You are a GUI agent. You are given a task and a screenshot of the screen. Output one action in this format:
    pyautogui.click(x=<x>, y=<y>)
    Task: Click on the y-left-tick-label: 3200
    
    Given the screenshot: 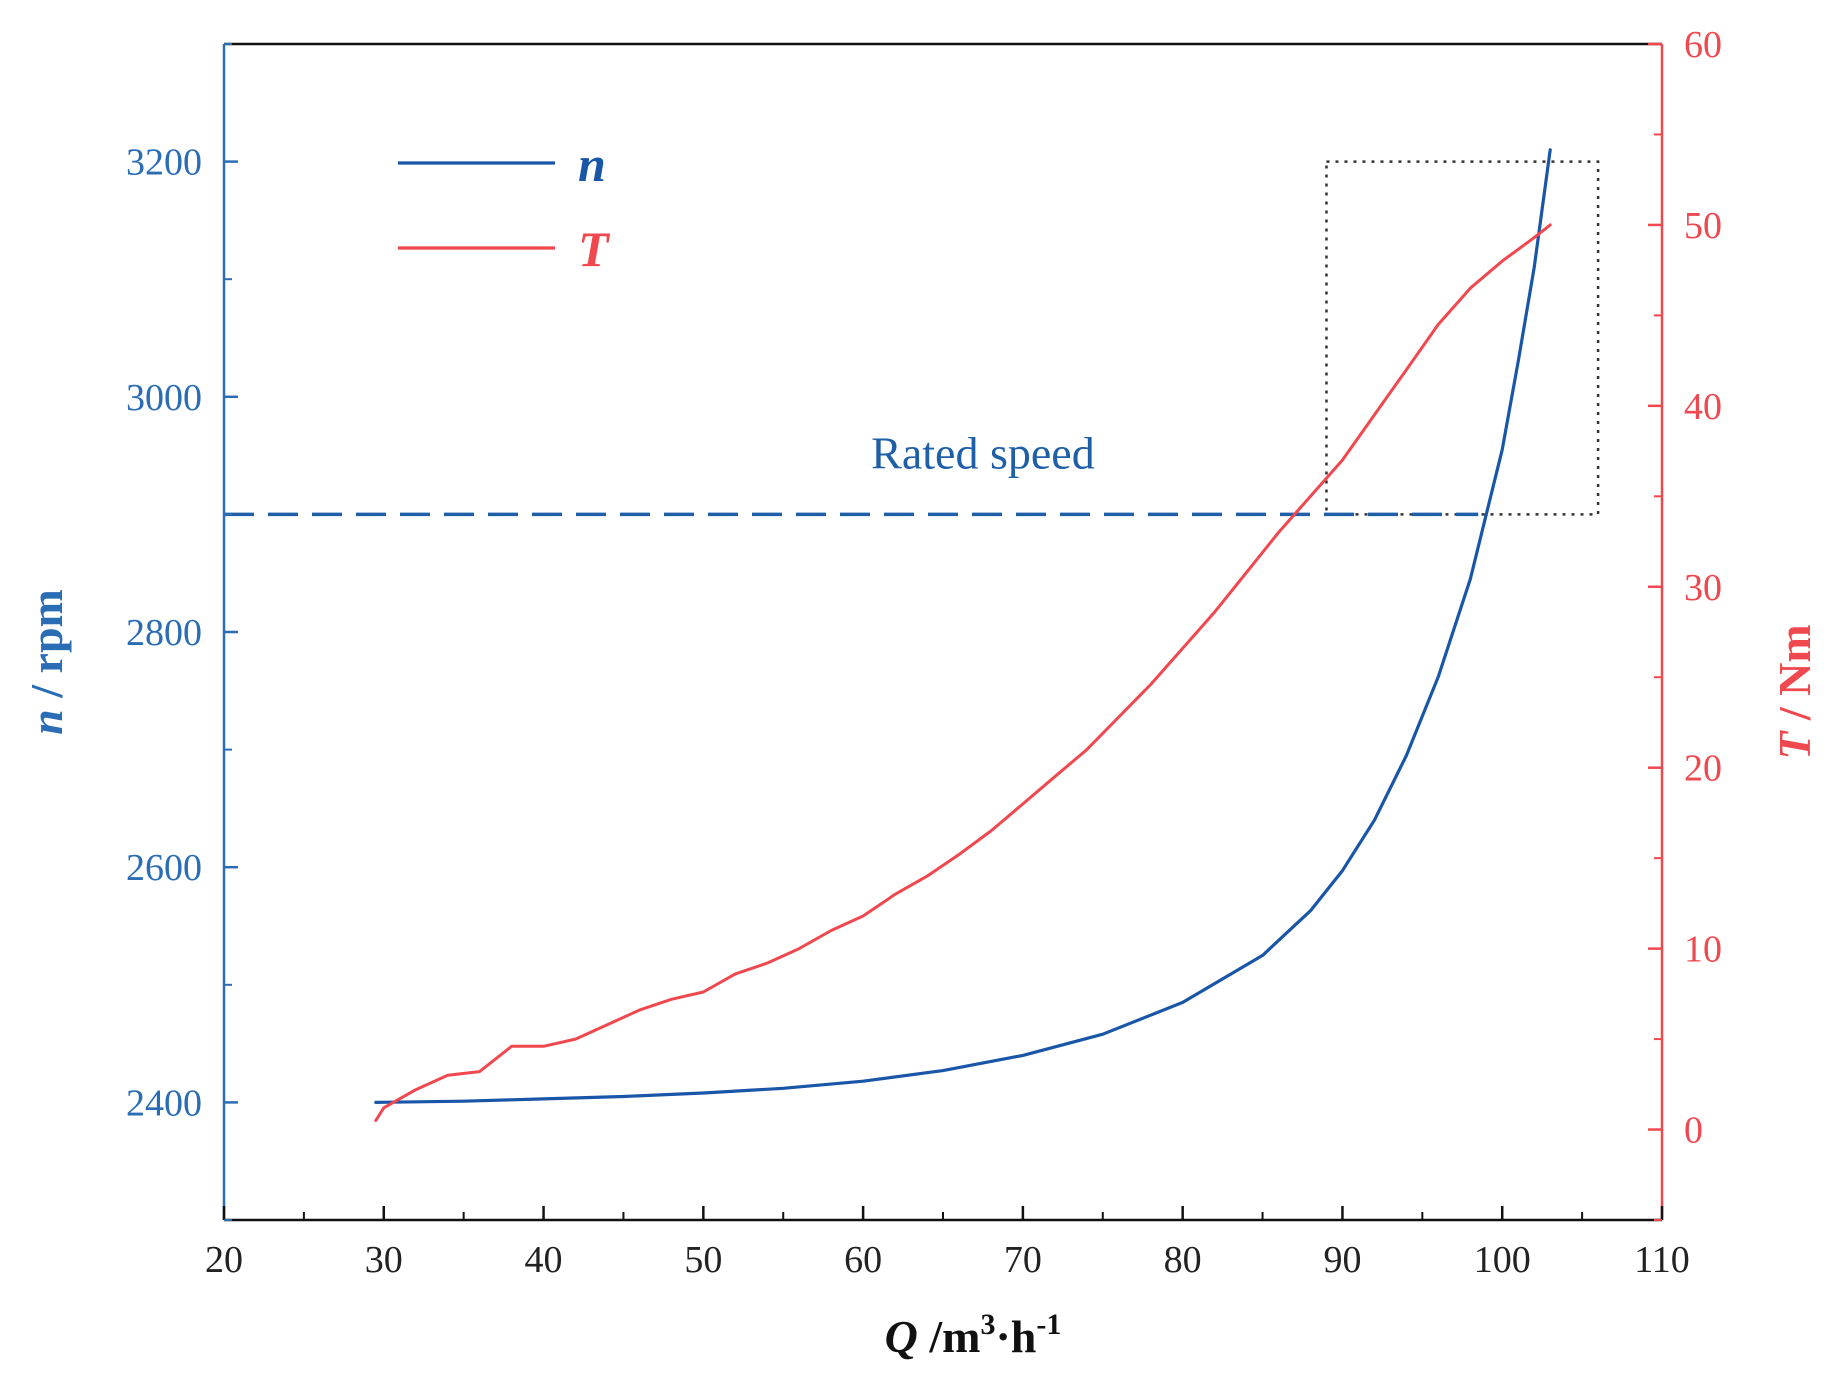 What is the action you would take?
    pyautogui.click(x=164, y=163)
    